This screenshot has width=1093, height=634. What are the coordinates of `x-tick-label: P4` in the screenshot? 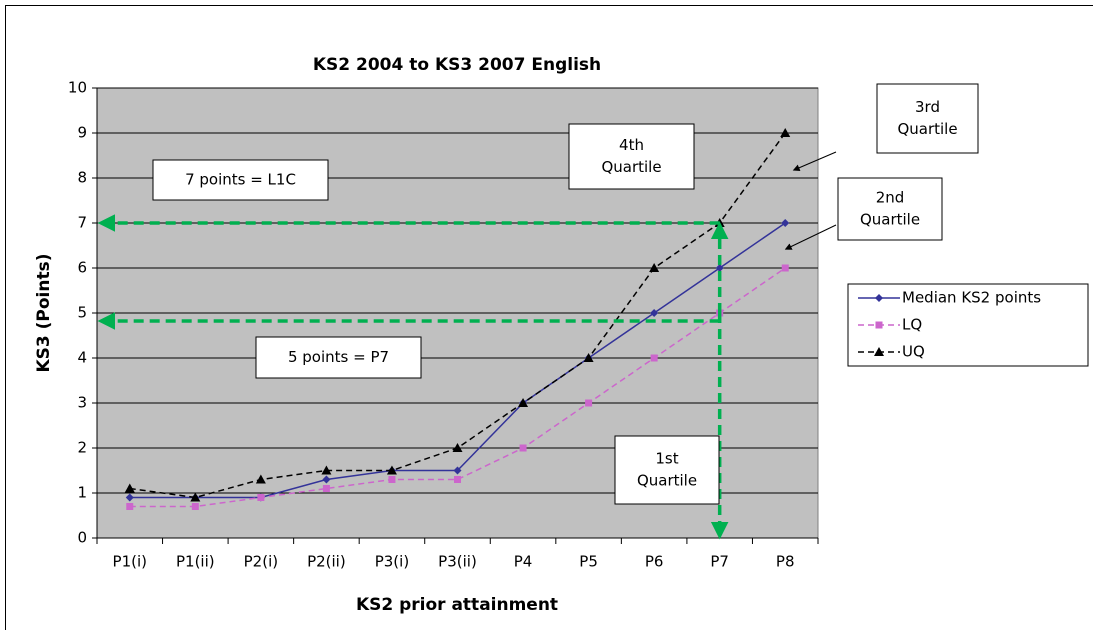 It's located at (523, 562).